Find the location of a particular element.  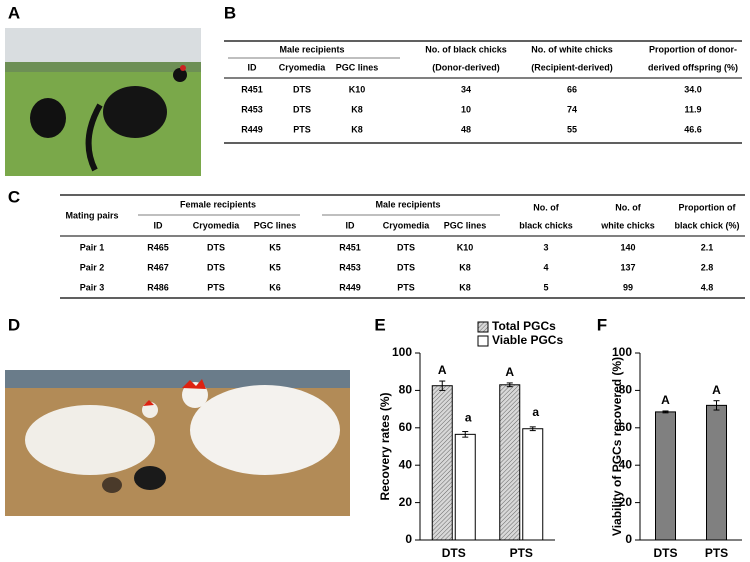

table-cell: 137 is located at coordinates (627, 267).